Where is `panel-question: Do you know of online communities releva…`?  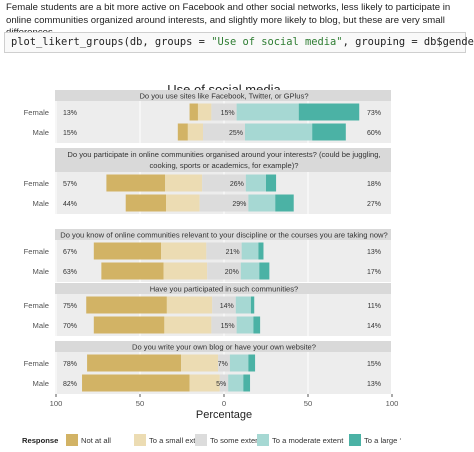
panel-question: Do you know of online communities releva… is located at coordinates (224, 235).